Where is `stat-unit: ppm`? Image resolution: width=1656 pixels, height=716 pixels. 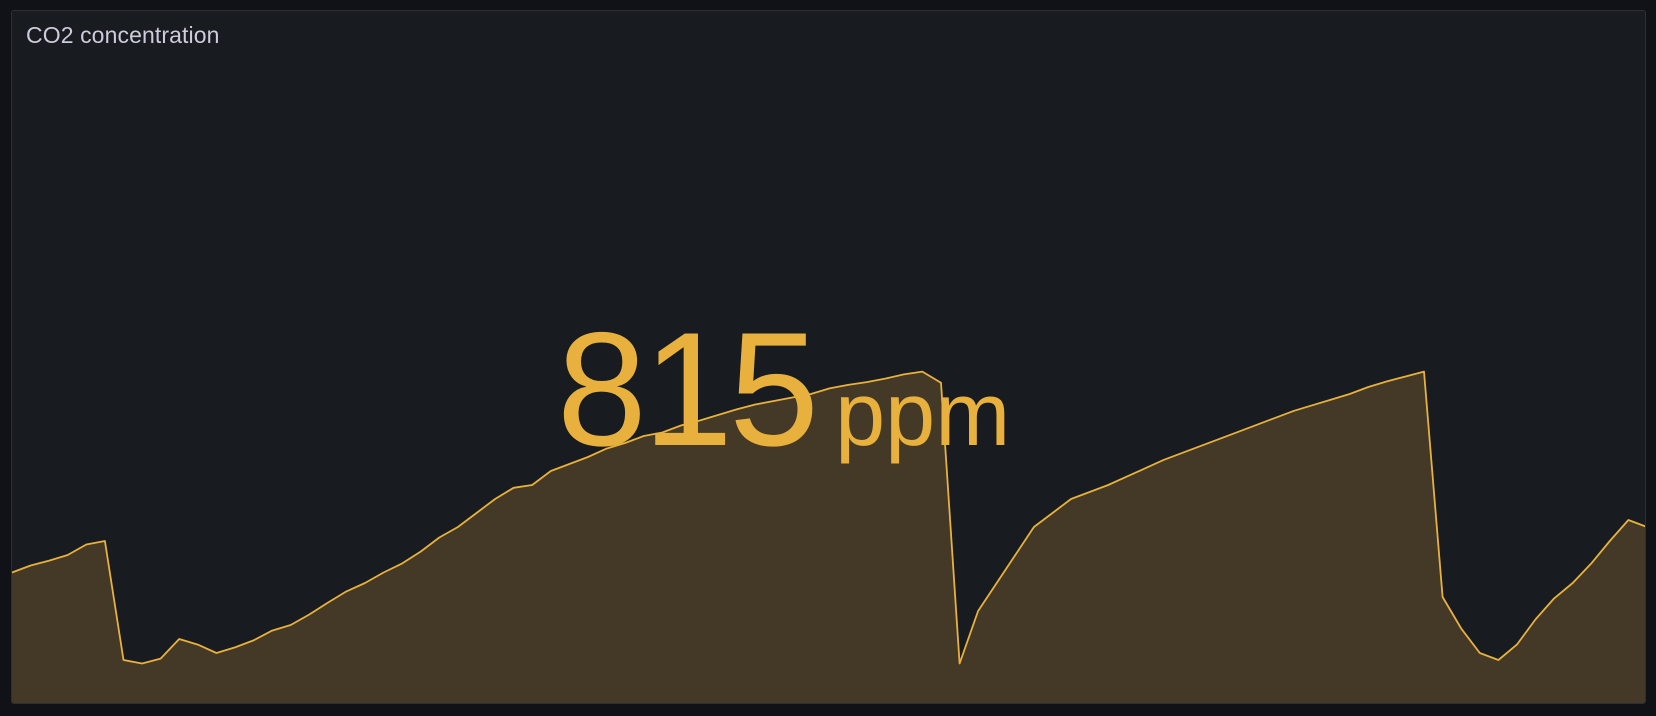
stat-unit: ppm is located at coordinates (923, 415).